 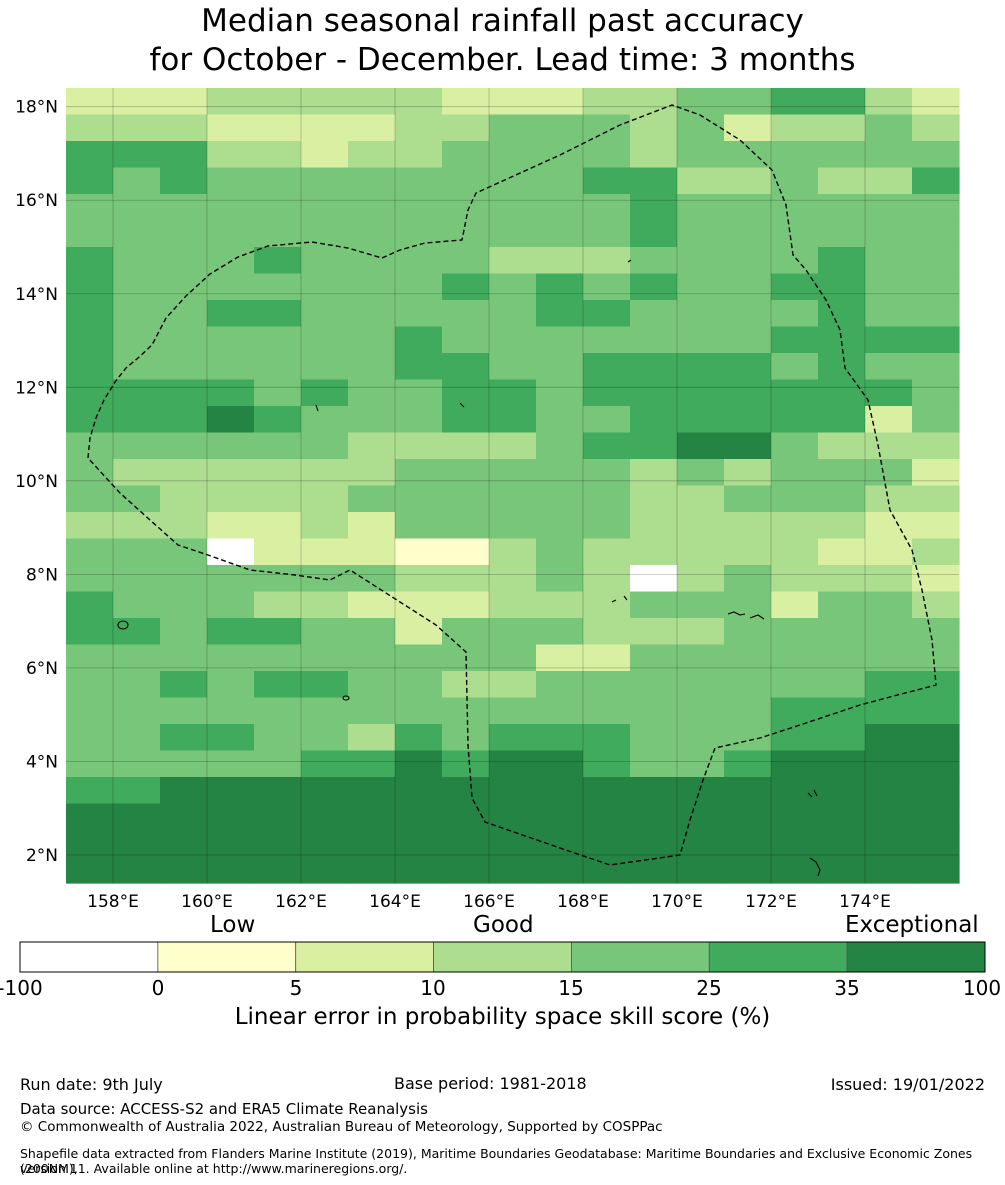 I want to click on colorbar-frame, so click(x=502, y=957).